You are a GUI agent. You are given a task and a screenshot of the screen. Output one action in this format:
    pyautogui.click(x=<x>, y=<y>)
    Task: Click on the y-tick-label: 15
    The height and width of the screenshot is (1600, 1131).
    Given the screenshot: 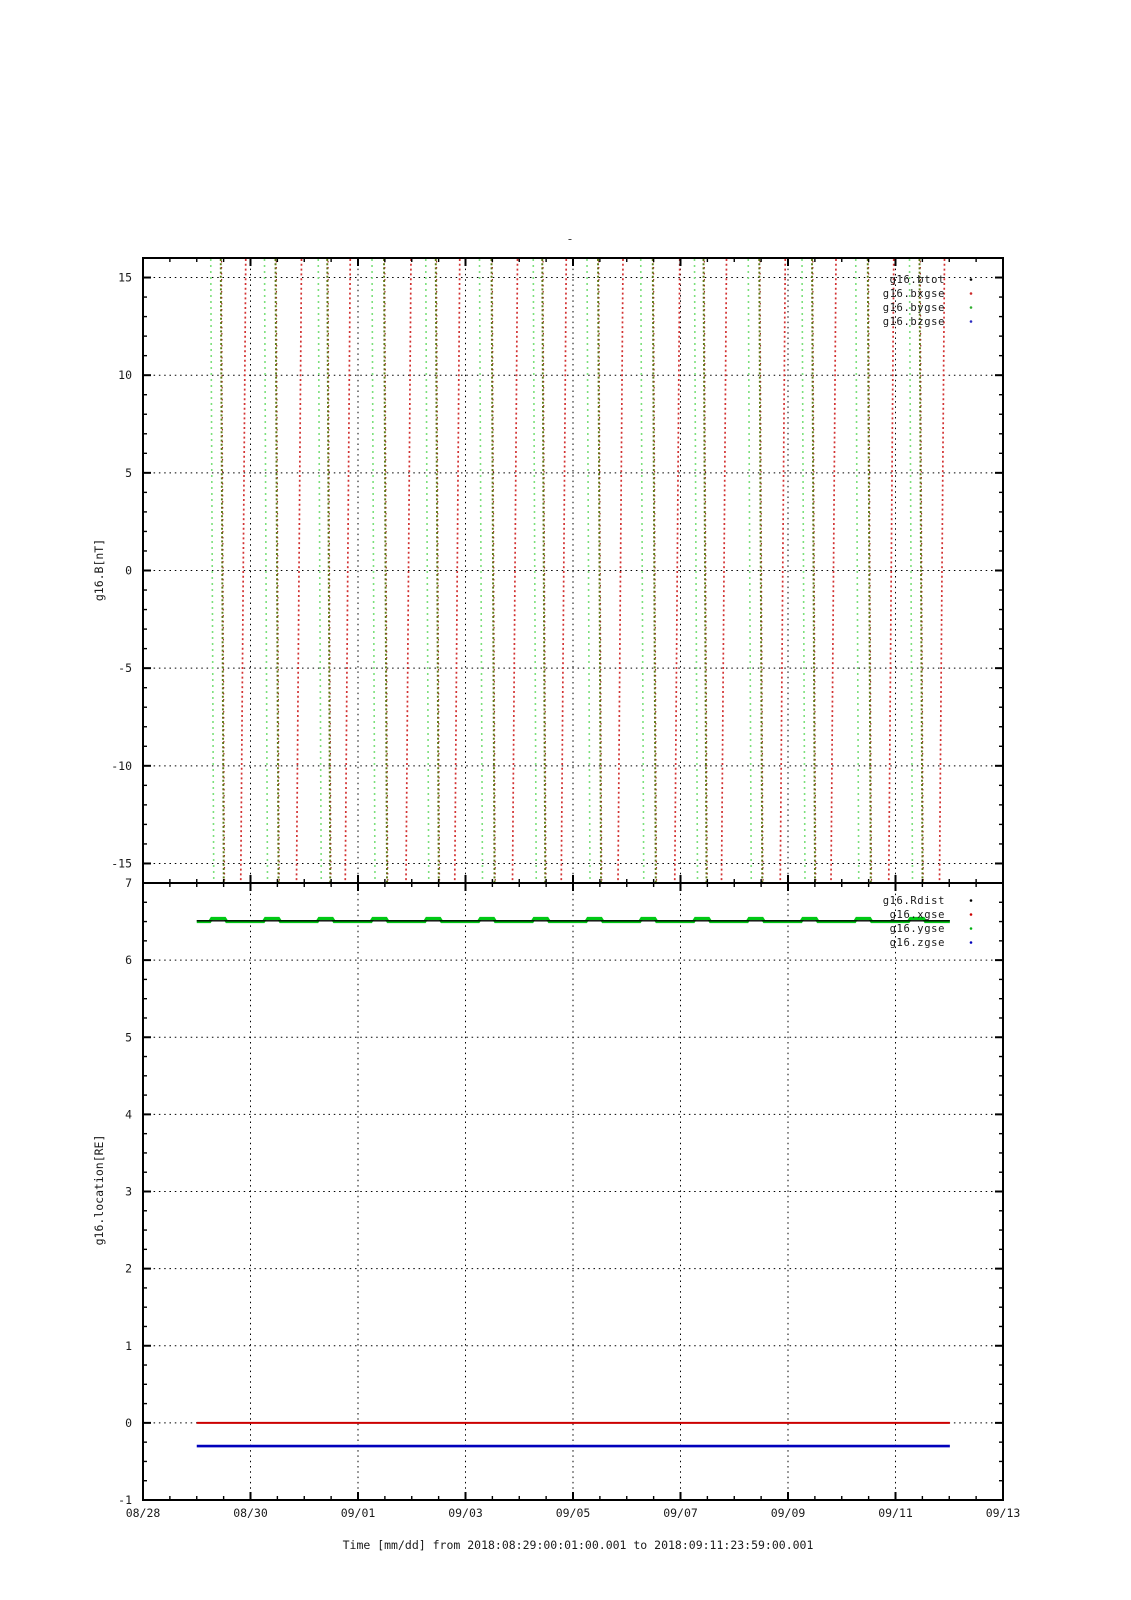 What is the action you would take?
    pyautogui.click(x=125, y=278)
    